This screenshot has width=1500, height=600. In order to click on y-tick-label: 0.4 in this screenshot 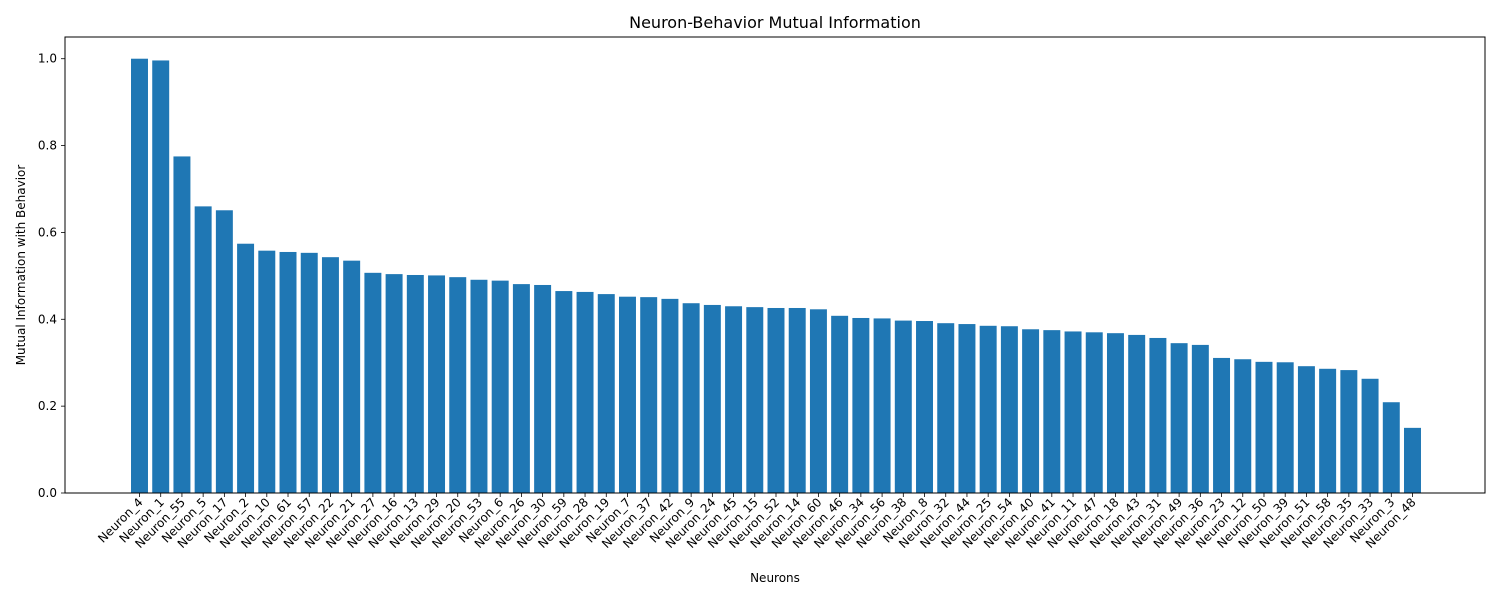, I will do `click(47, 319)`.